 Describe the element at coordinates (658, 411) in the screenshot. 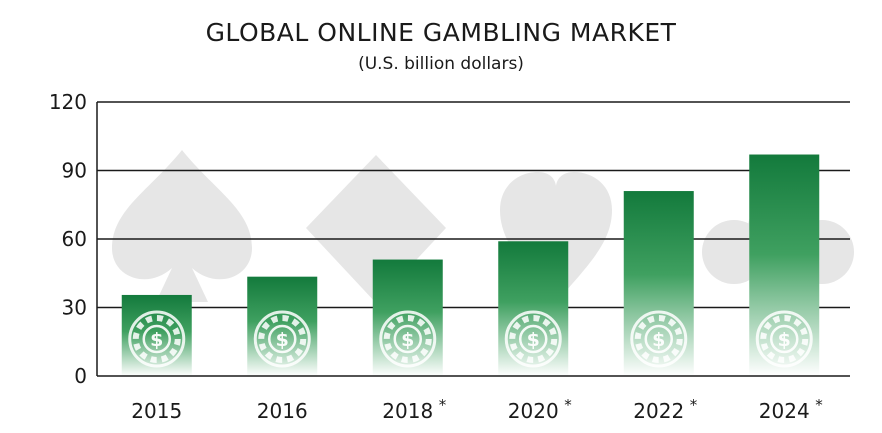

I see `x-tick-label: 2022` at that location.